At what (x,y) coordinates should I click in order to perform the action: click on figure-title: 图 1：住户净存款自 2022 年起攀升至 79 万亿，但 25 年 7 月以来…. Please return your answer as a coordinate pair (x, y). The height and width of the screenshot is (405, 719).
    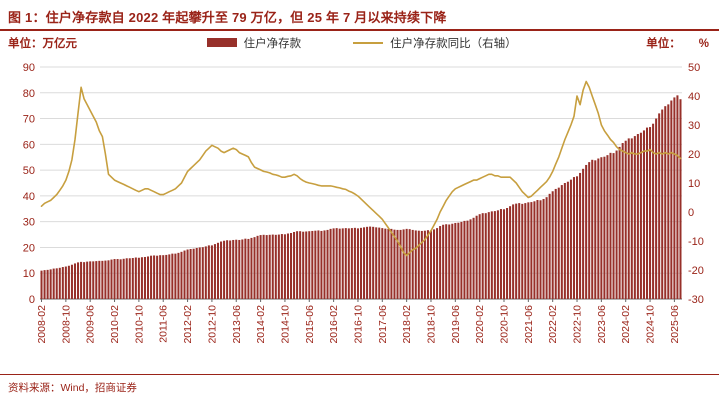
    Looking at the image, I should click on (227, 17).